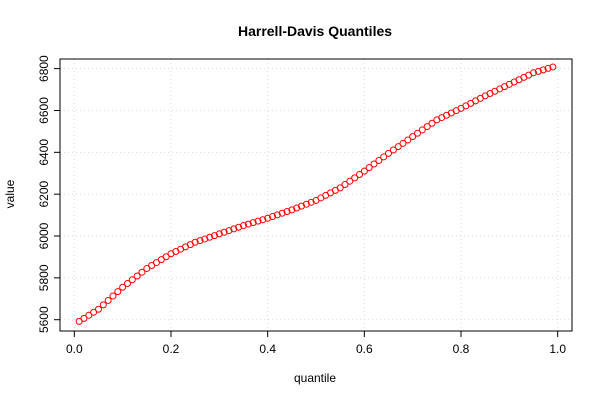 Image resolution: width=600 pixels, height=400 pixels. What do you see at coordinates (316, 343) in the screenshot?
I see `x-axis: 0.0 0.2 0.4 0.6 0.8 1.0` at bounding box center [316, 343].